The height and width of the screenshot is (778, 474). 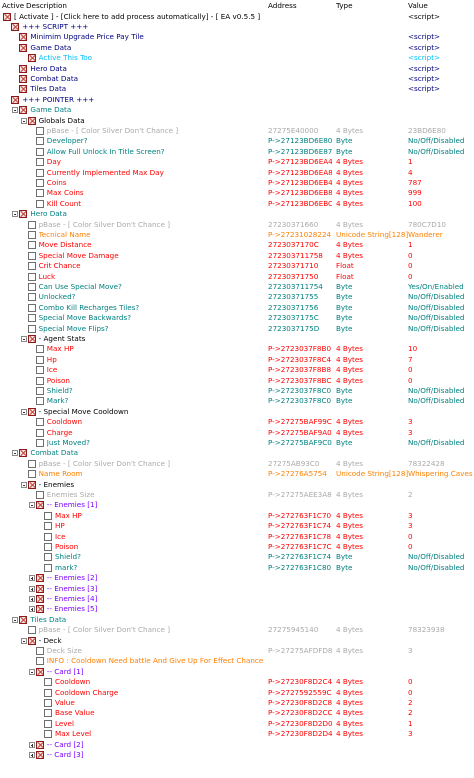 What do you see at coordinates (237, 412) in the screenshot?
I see `table-row: - Special Move Cooldown` at bounding box center [237, 412].